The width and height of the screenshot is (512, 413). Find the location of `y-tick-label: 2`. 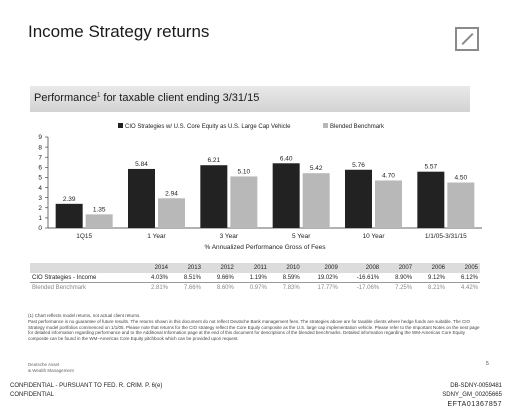

y-tick-label: 2 is located at coordinates (40, 208).